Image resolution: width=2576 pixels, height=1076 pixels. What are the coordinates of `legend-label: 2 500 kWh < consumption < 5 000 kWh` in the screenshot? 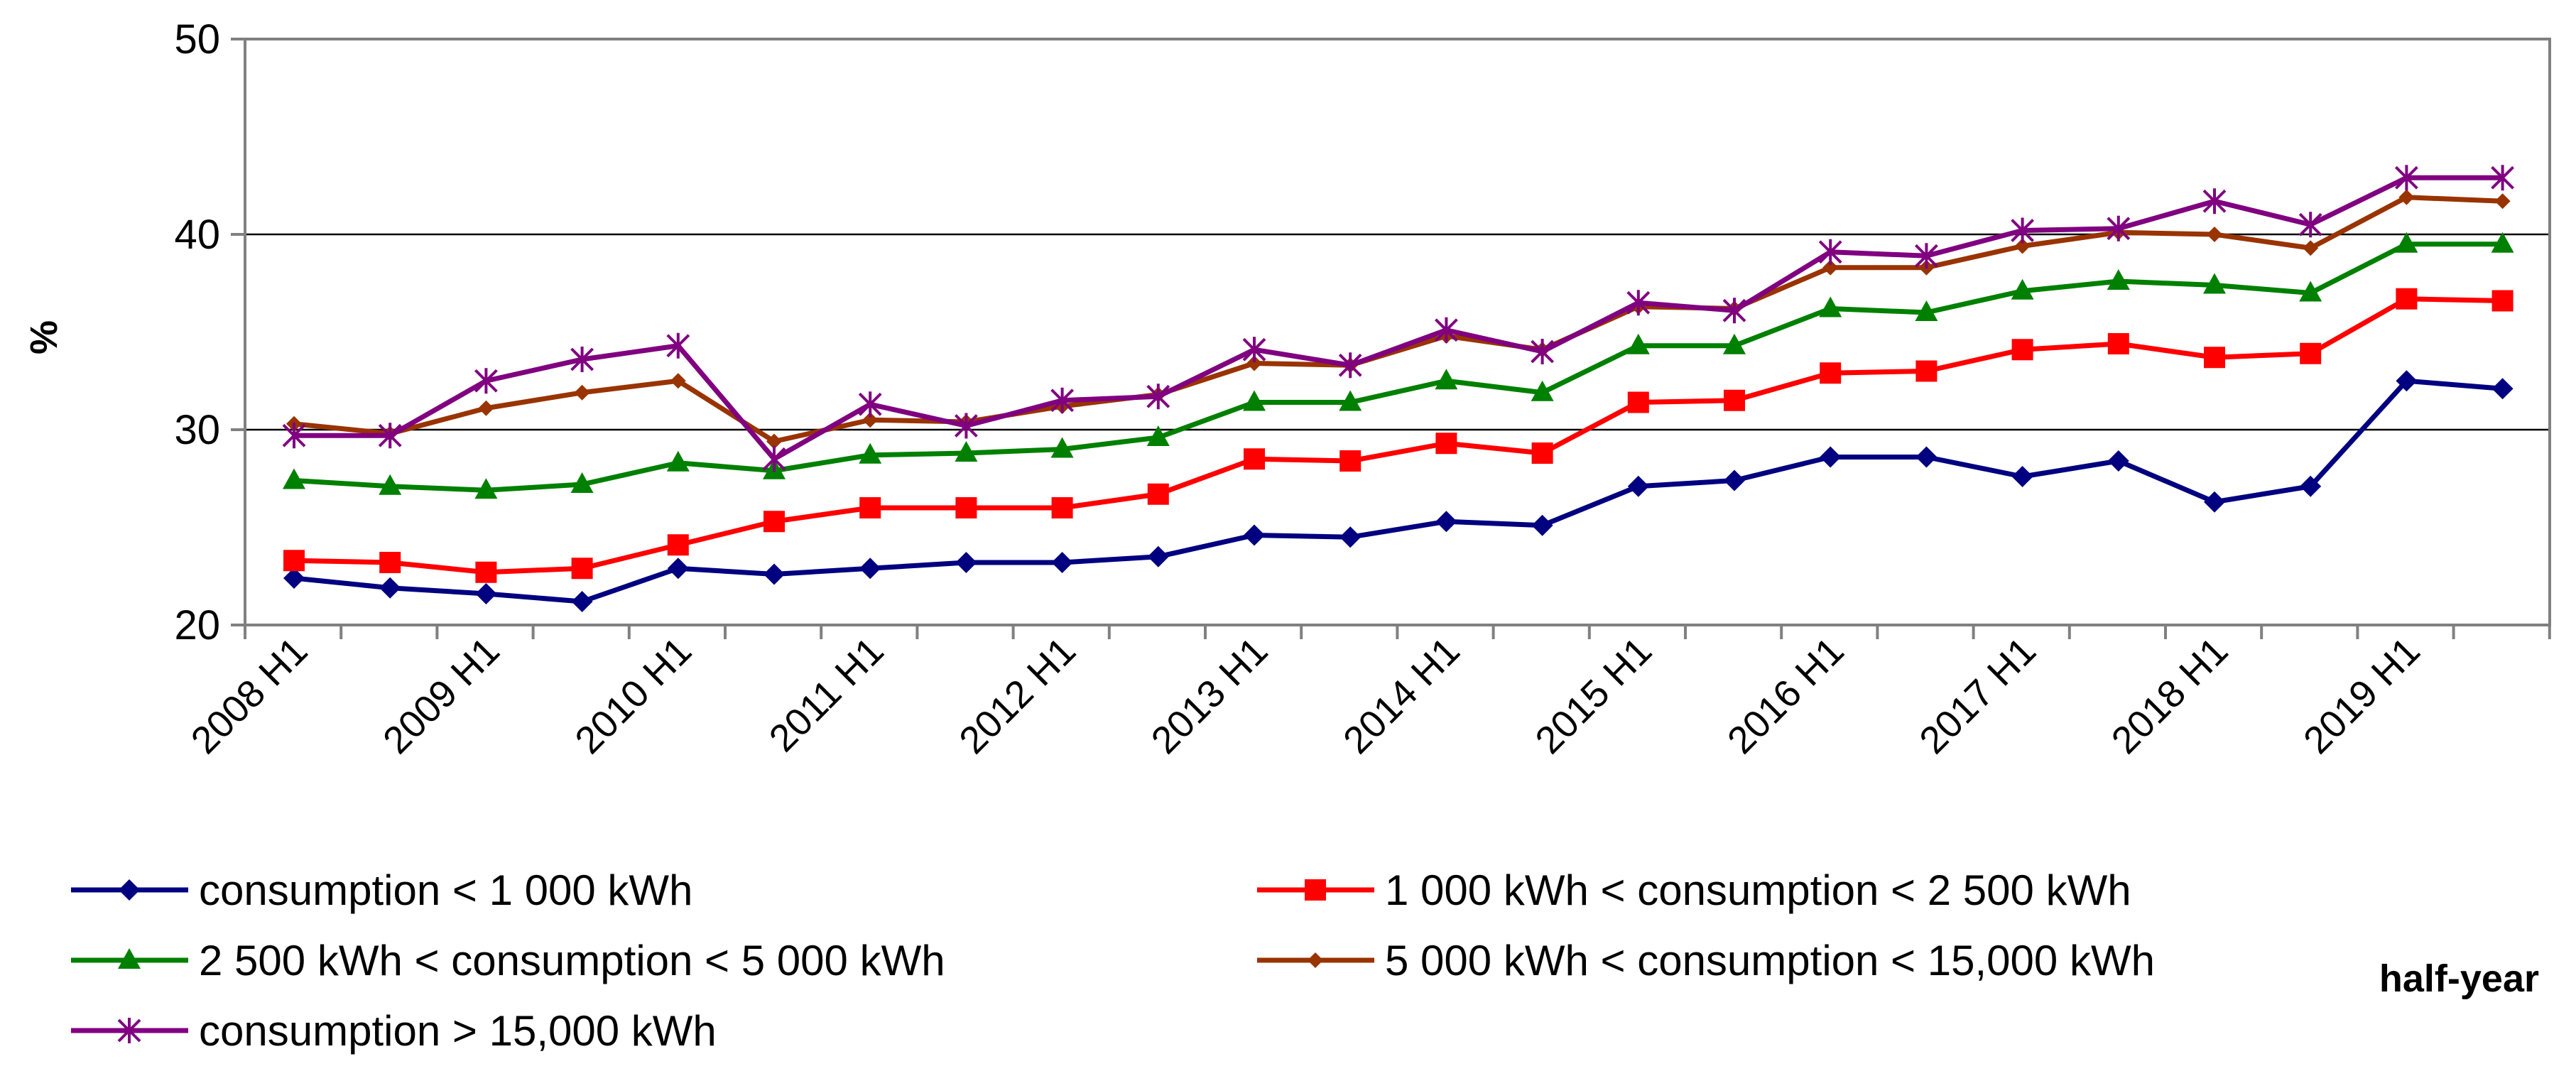 It's located at (572, 960).